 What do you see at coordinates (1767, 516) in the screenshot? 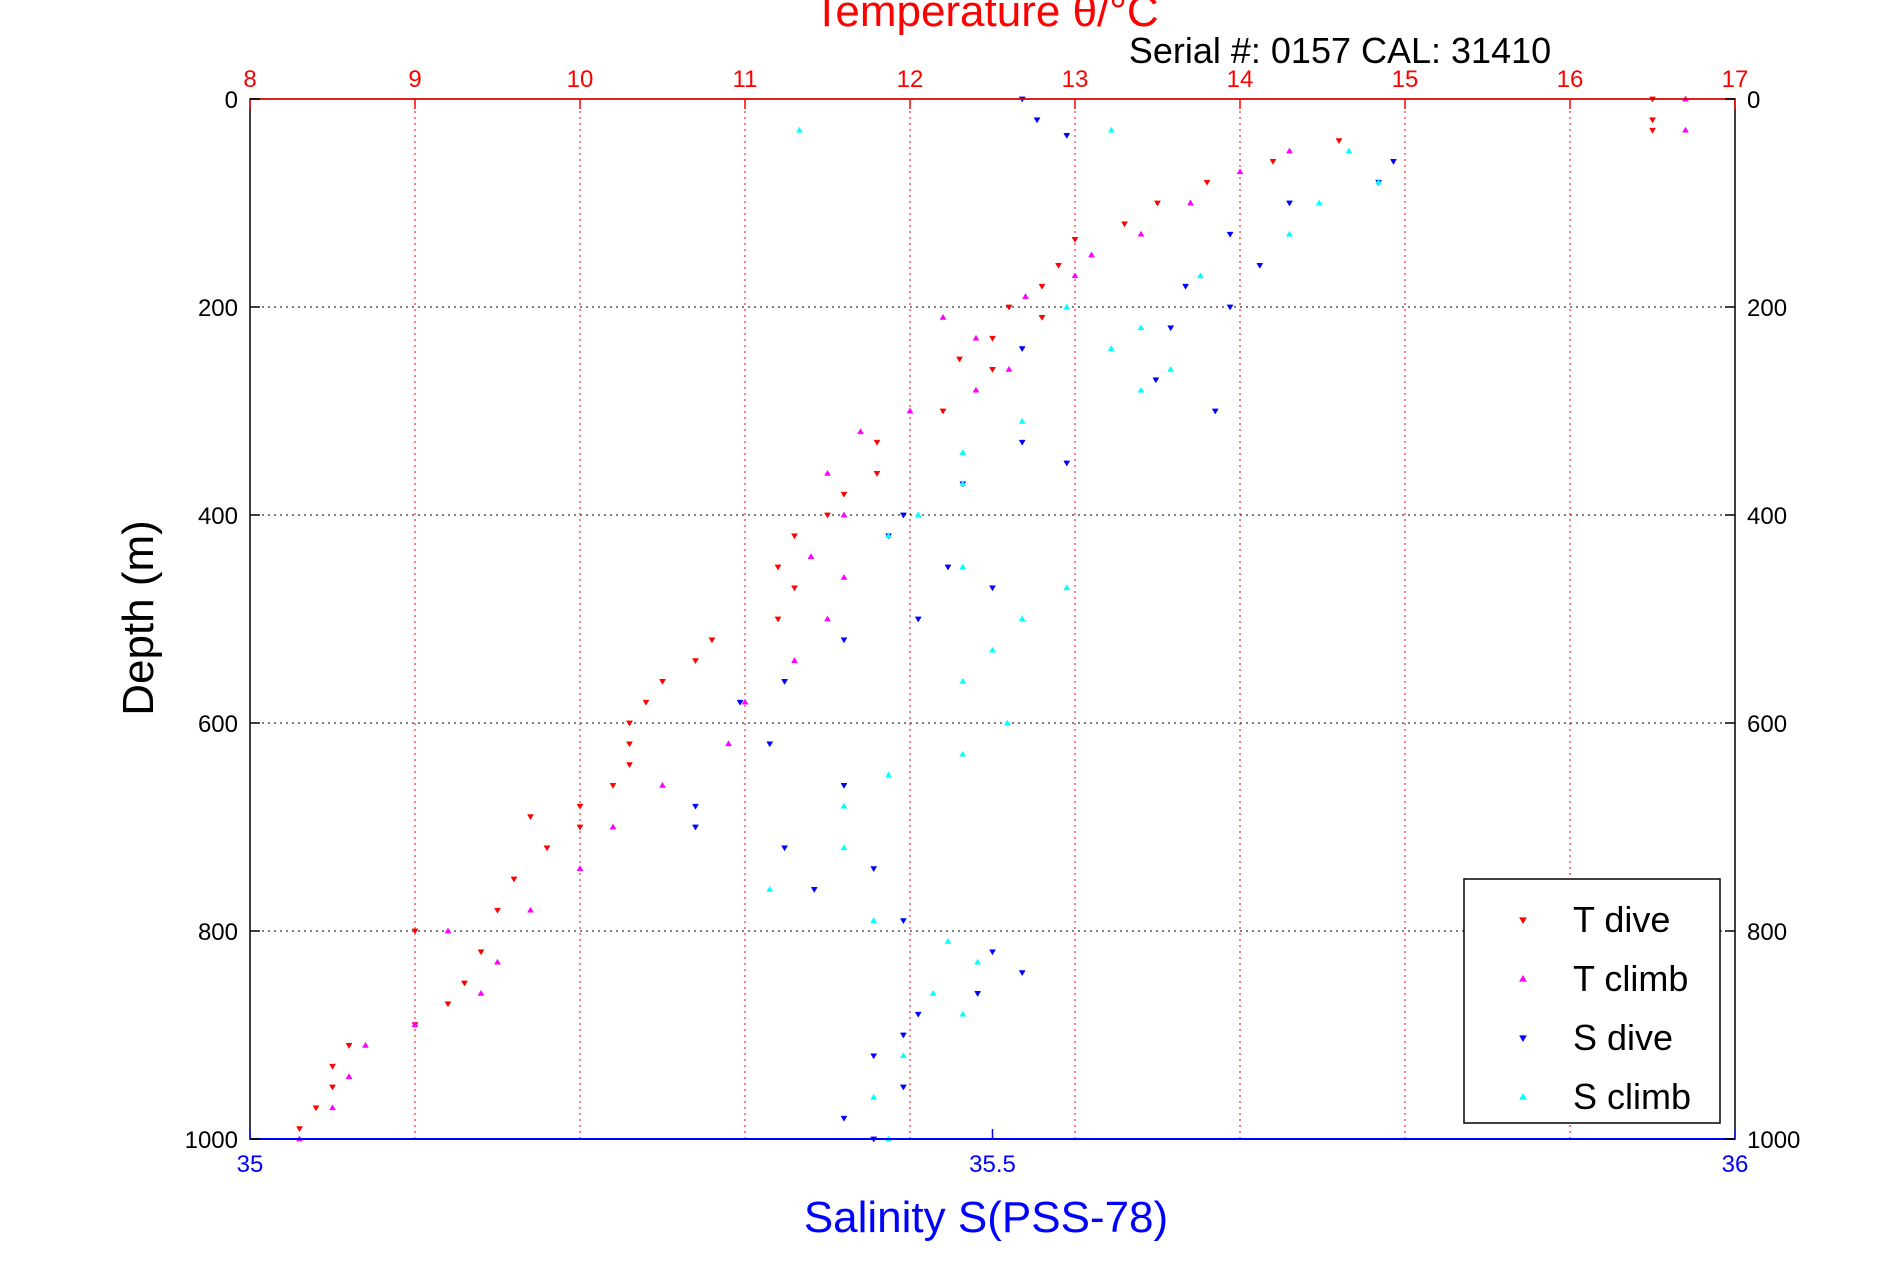
I see `depth-tick-label-right: 400` at bounding box center [1767, 516].